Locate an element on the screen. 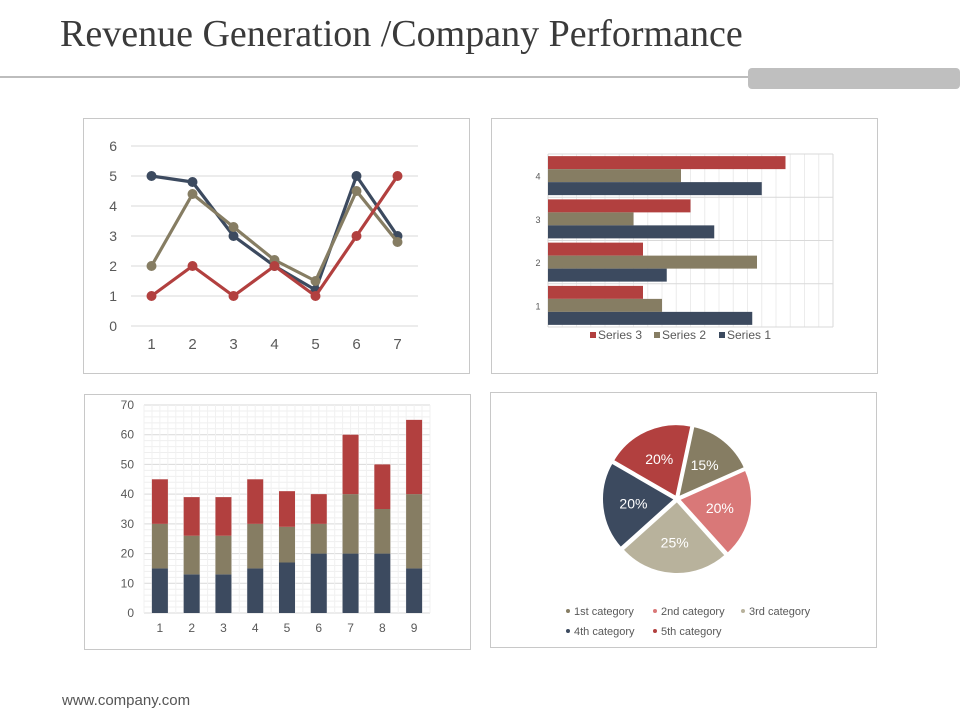 Image resolution: width=960 pixels, height=720 pixels. y-tick-label: 6 is located at coordinates (113, 146).